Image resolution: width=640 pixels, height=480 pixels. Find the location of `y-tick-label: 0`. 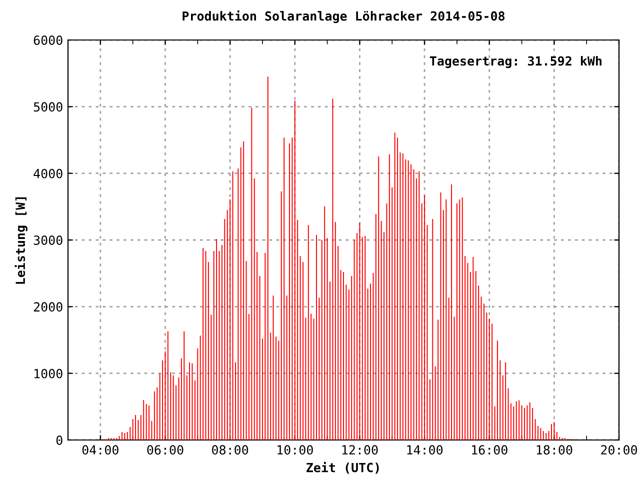

y-tick-label: 0 is located at coordinates (59, 440).